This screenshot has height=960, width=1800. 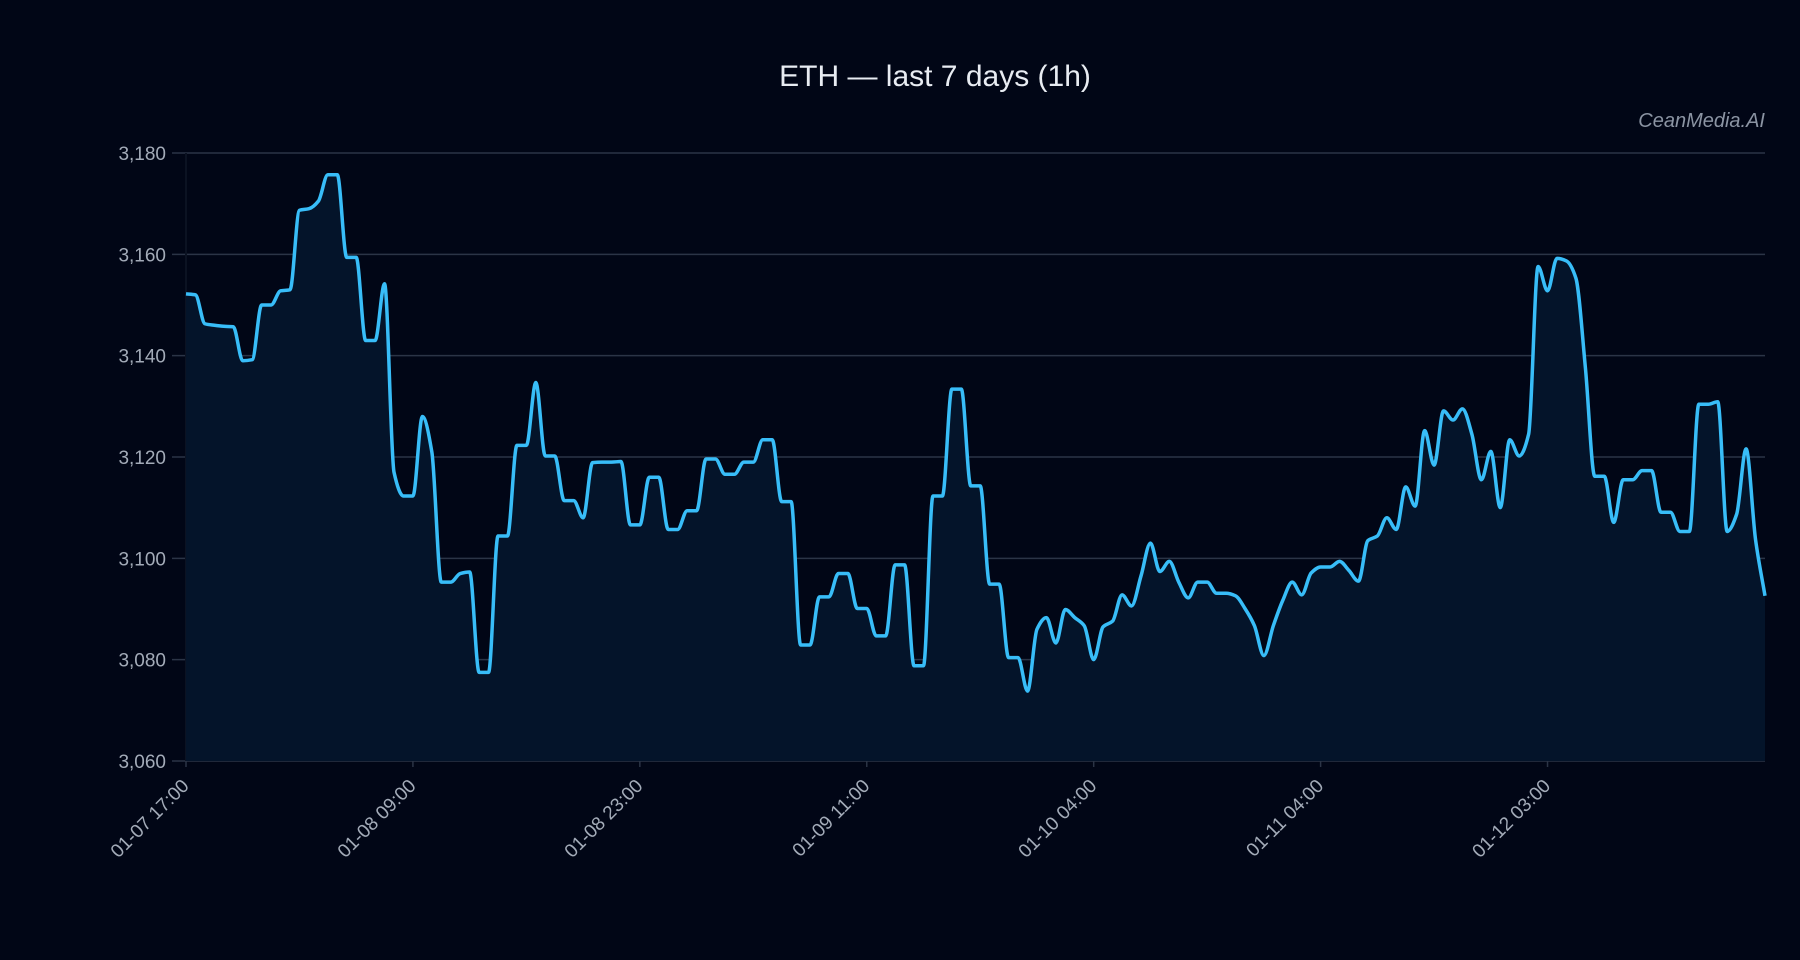 I want to click on watermark: CeanMedia.AI, so click(x=1701, y=121).